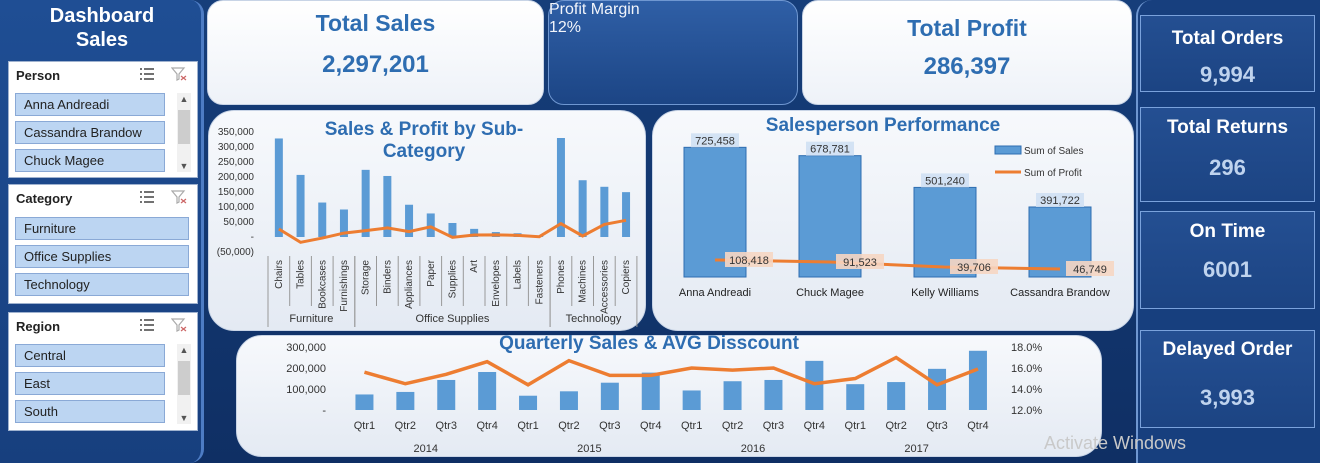 The height and width of the screenshot is (463, 1320). Describe the element at coordinates (102, 228) in the screenshot. I see `category-item-0: Furniture` at that location.